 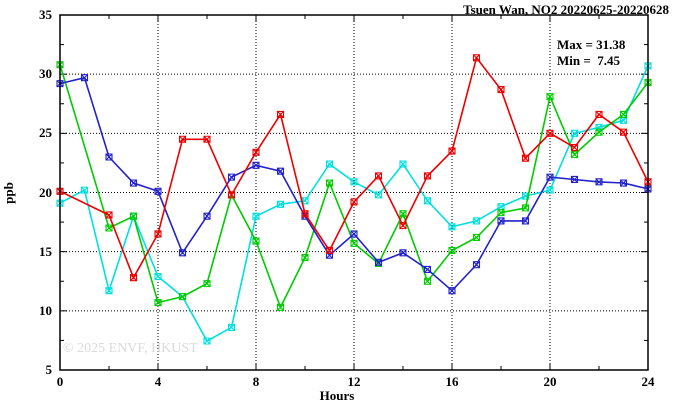 What do you see at coordinates (45, 14) in the screenshot?
I see `y-tick-label-35: 35` at bounding box center [45, 14].